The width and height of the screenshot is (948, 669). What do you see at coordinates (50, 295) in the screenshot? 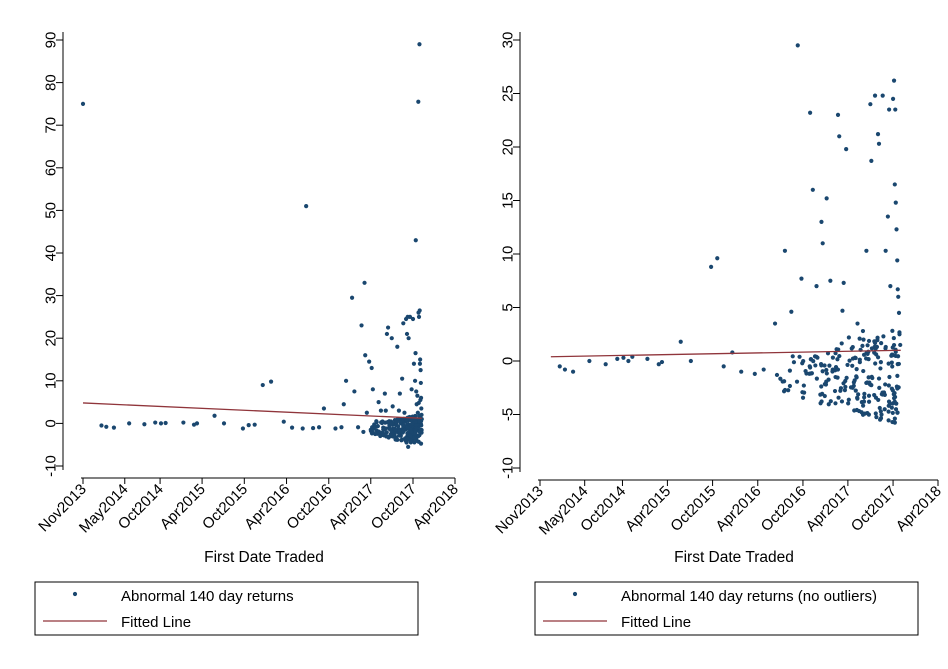
I see `y-tick-label: 30` at bounding box center [50, 295].